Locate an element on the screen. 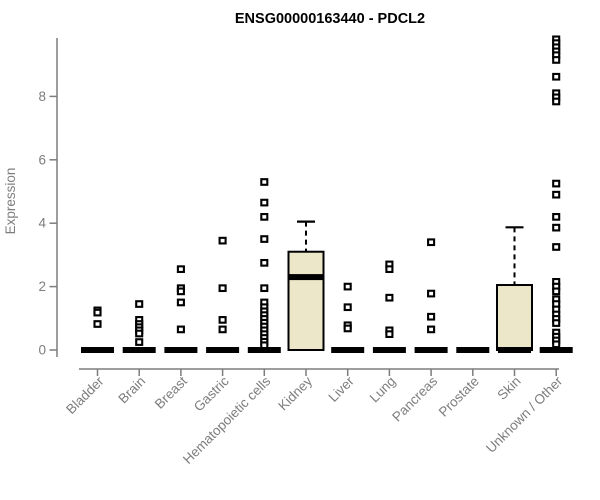 The image size is (600, 500). boxplot-breast is located at coordinates (181, 309).